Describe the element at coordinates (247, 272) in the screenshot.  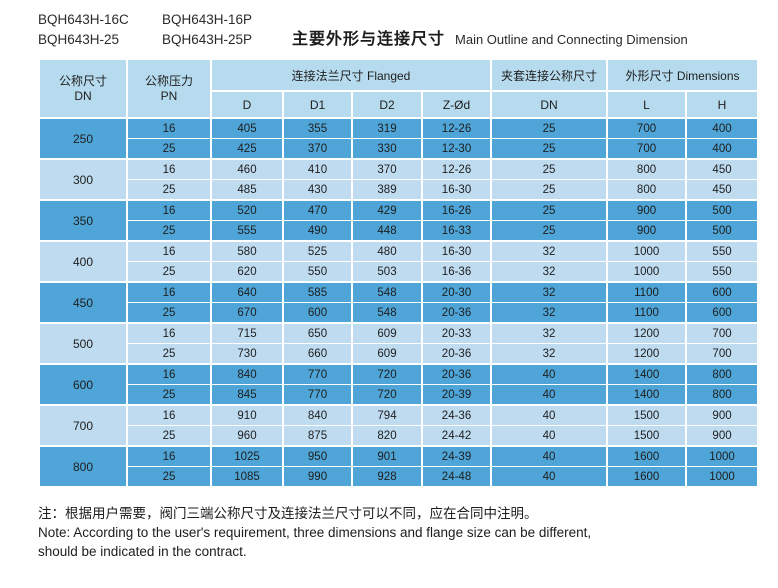
I see `data-cell: 620` at that location.